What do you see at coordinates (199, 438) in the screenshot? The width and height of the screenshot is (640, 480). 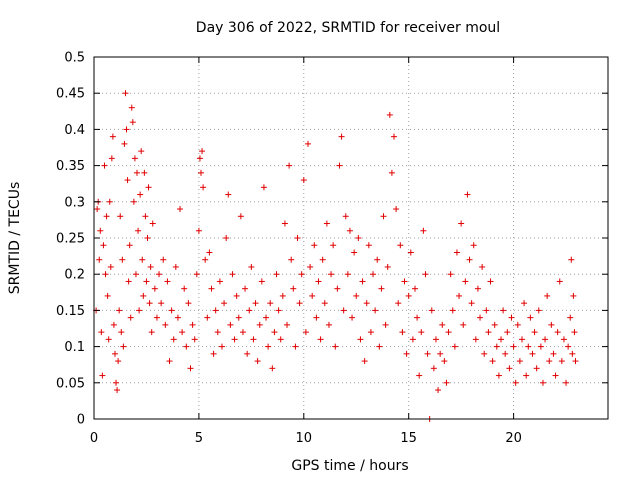 I see `x-tick-label: 5` at bounding box center [199, 438].